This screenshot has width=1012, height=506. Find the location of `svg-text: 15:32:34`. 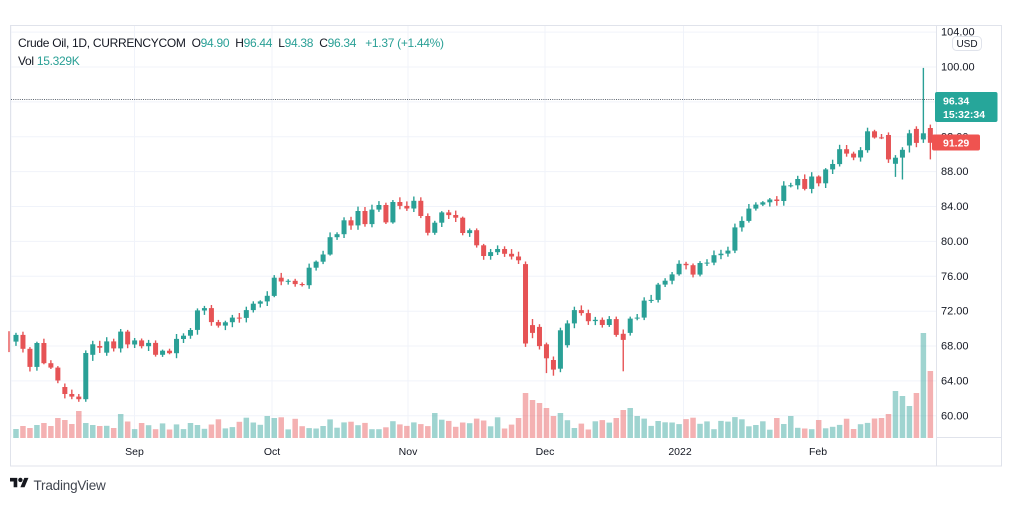

svg-text: 15:32:34 is located at coordinates (964, 115).